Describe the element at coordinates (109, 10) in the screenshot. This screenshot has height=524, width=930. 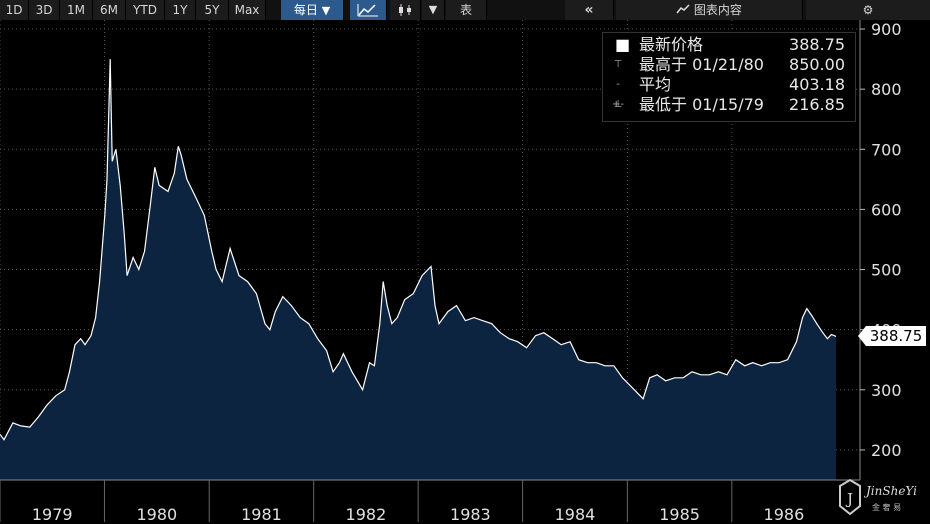
I see `range-button-6m: 6M` at that location.